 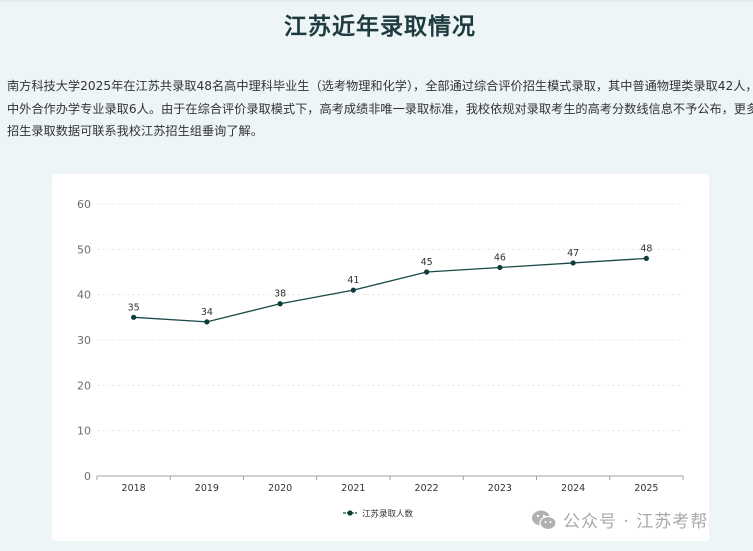 What do you see at coordinates (353, 280) in the screenshot?
I see `data-label: 41` at bounding box center [353, 280].